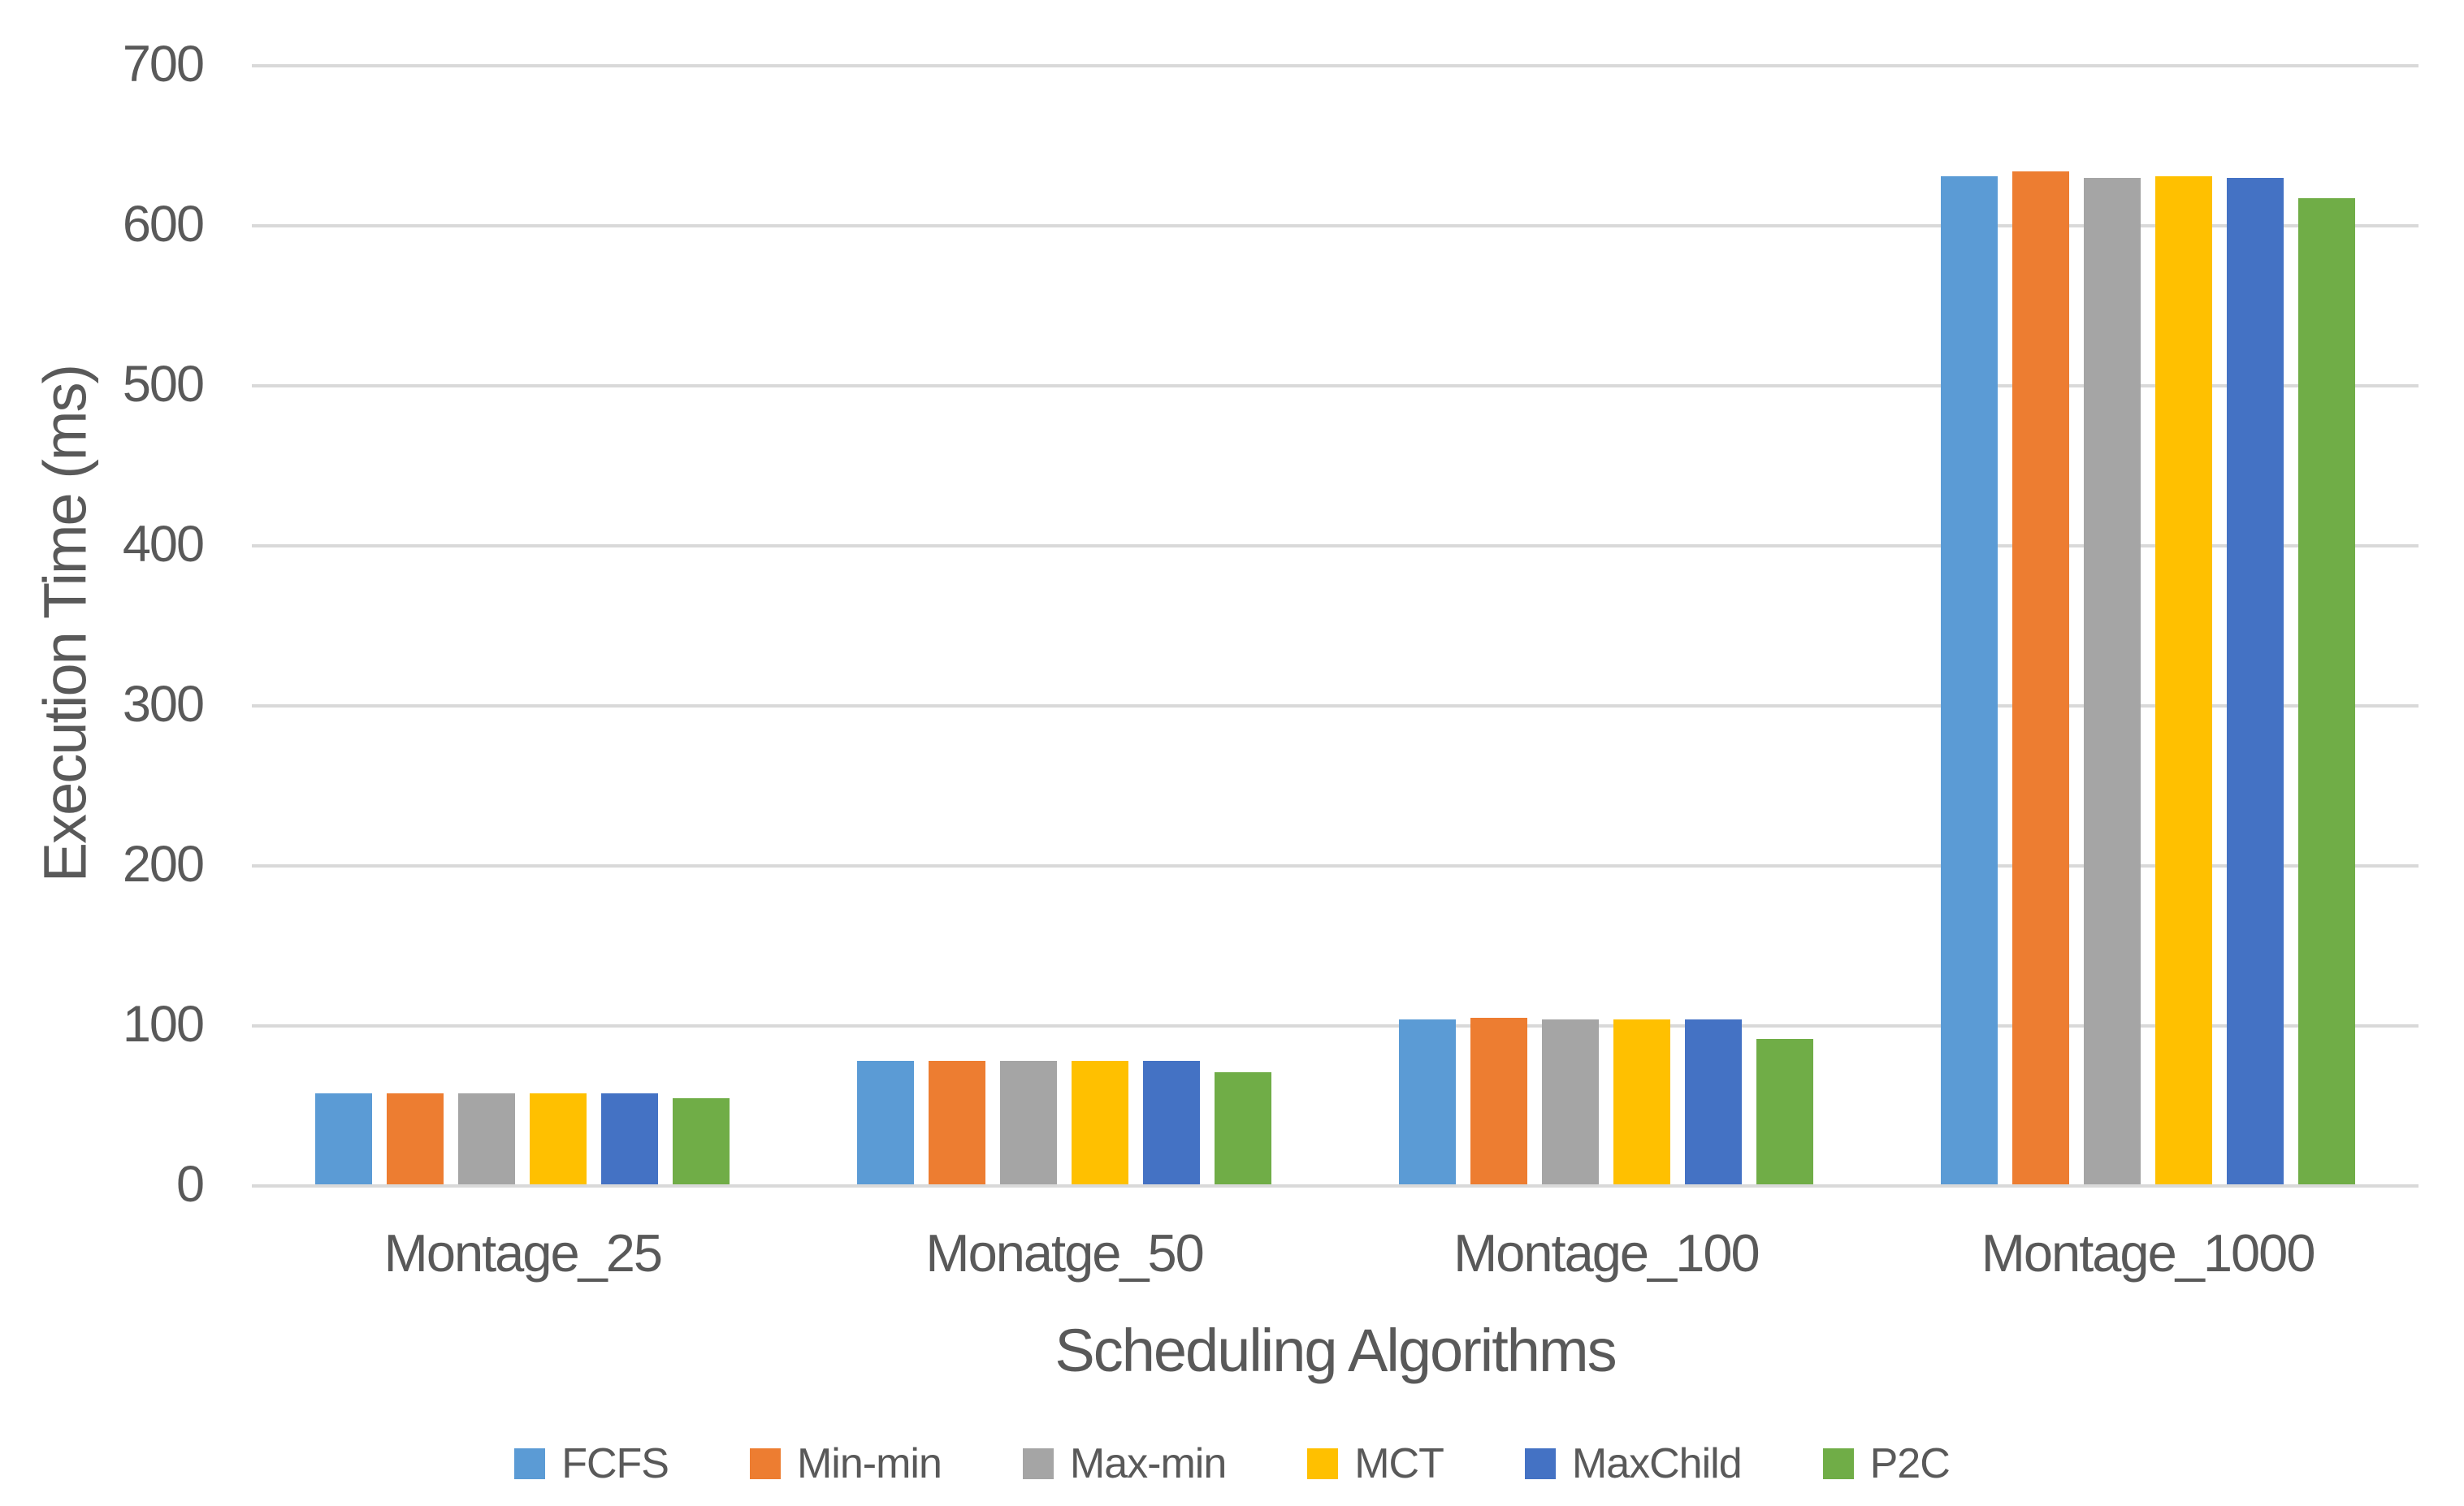  What do you see at coordinates (1540, 1463) in the screenshot?
I see `legend-swatch-MaxChild` at bounding box center [1540, 1463].